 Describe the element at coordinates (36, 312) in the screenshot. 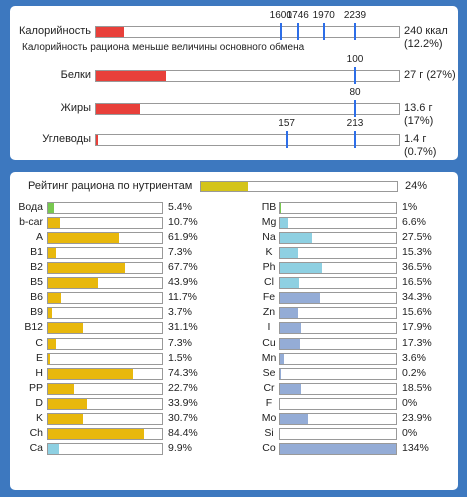

I see `nutrient-name: B9` at that location.